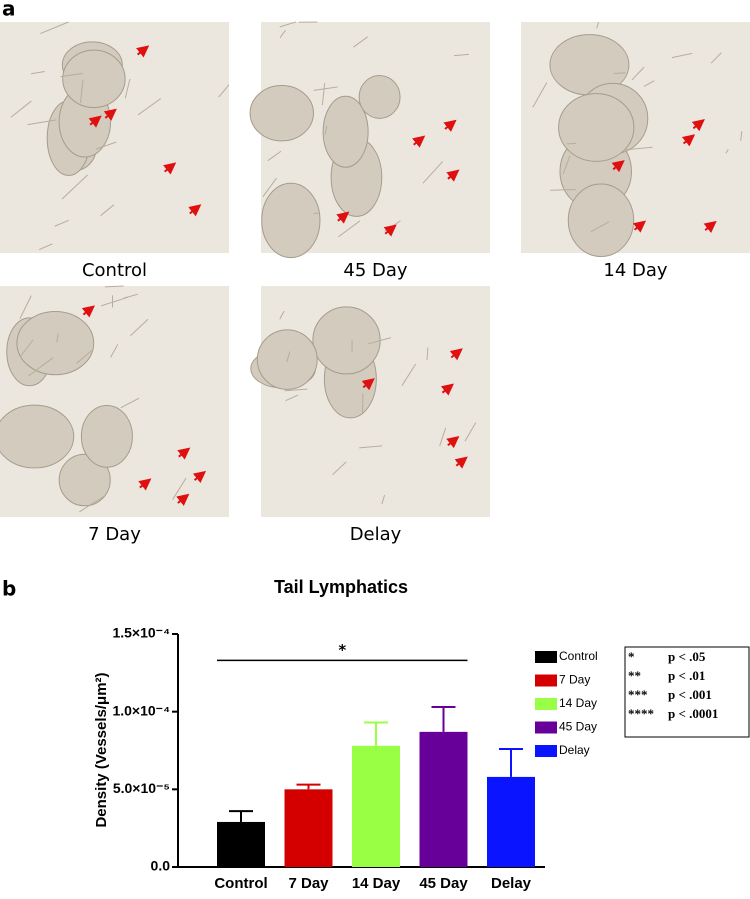 The height and width of the screenshot is (899, 750). I want to click on image-caption: 7 Day, so click(114, 534).